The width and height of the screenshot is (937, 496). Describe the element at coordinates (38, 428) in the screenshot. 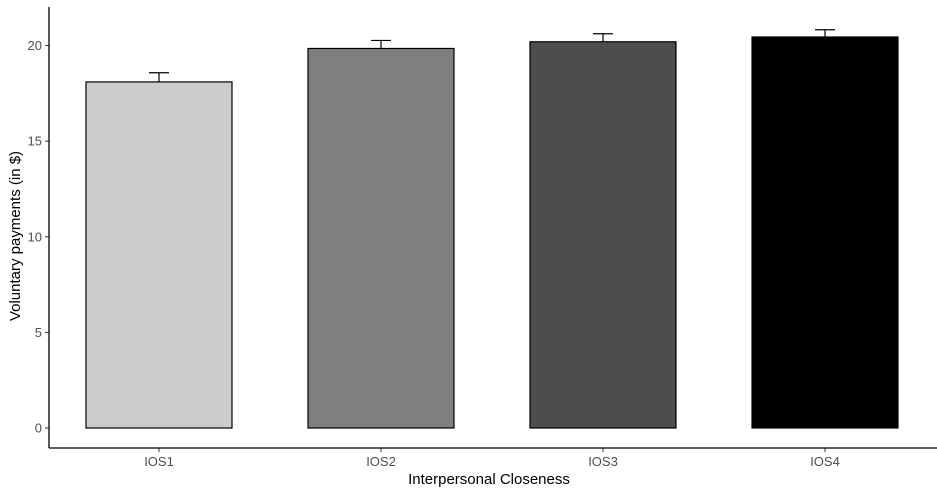

I see `y-tick-label: 0` at that location.